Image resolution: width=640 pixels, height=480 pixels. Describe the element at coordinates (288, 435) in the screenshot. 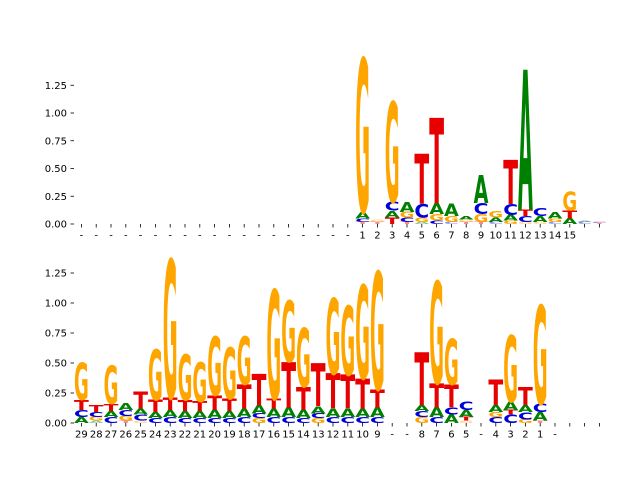

I see `x-tick-label: 15` at that location.